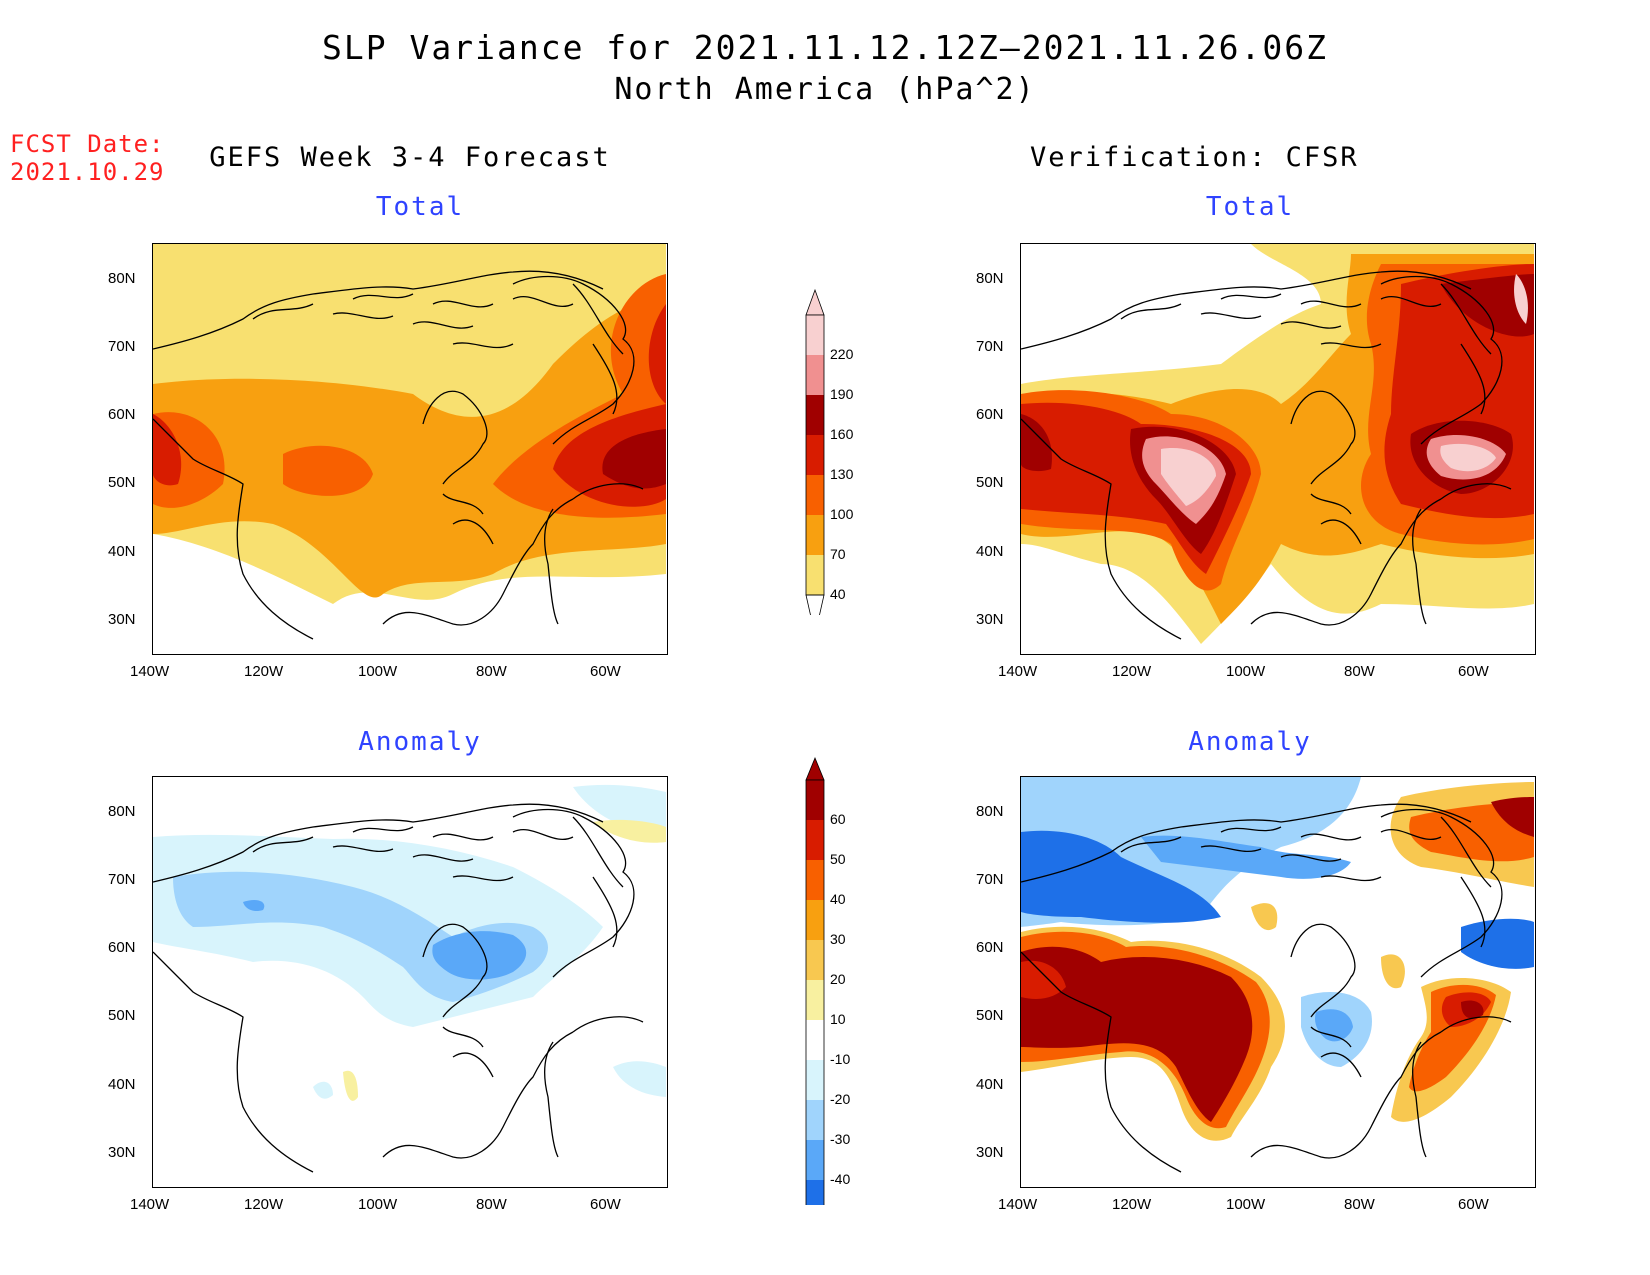  I want to click on total-colorbar-label: 220, so click(842, 354).